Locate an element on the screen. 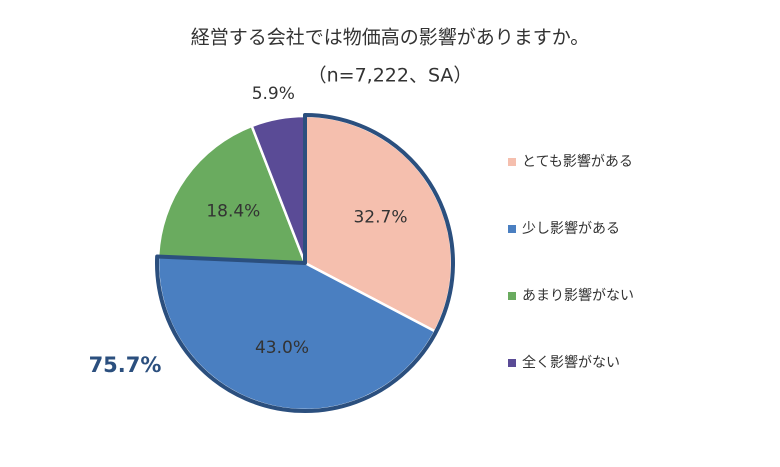 This screenshot has width=780, height=467. data-label: 18.4% is located at coordinates (233, 212).